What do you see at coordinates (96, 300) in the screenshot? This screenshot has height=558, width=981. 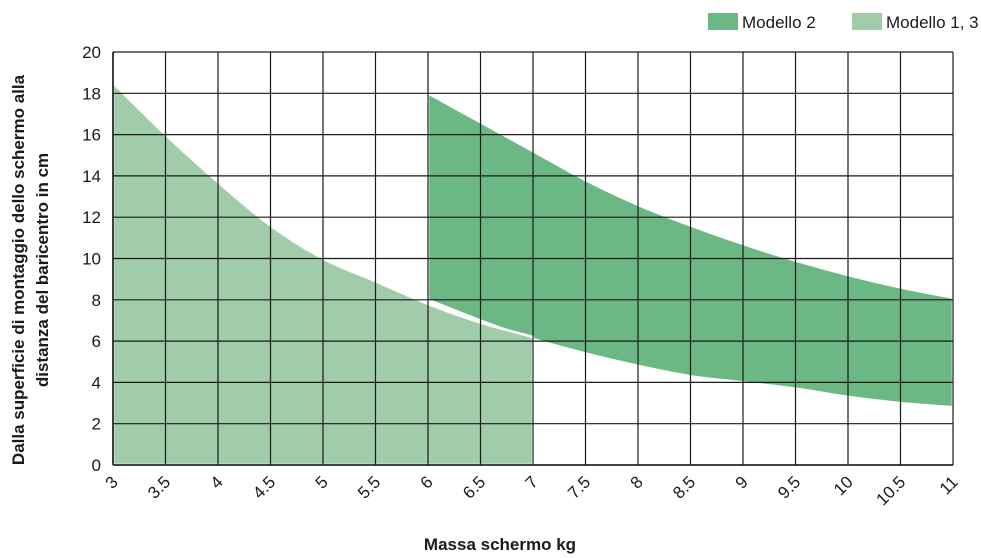 I see `y-tick-label: 8` at bounding box center [96, 300].